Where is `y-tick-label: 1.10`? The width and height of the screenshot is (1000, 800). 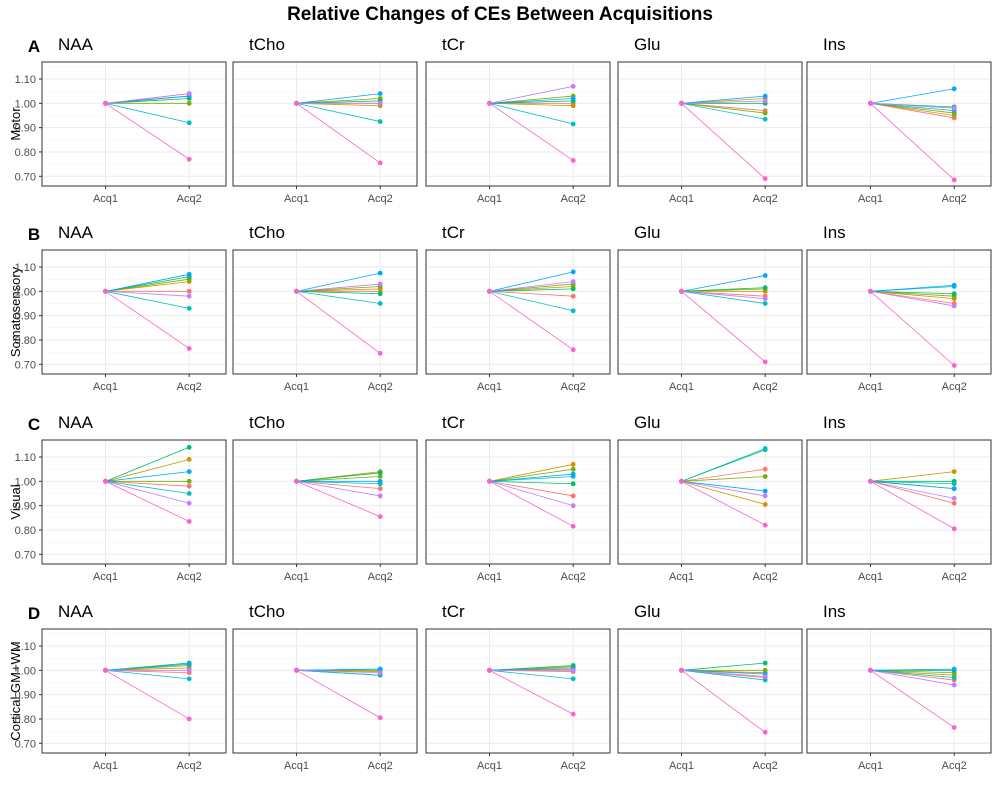 y-tick-label: 1.10 is located at coordinates (25, 647).